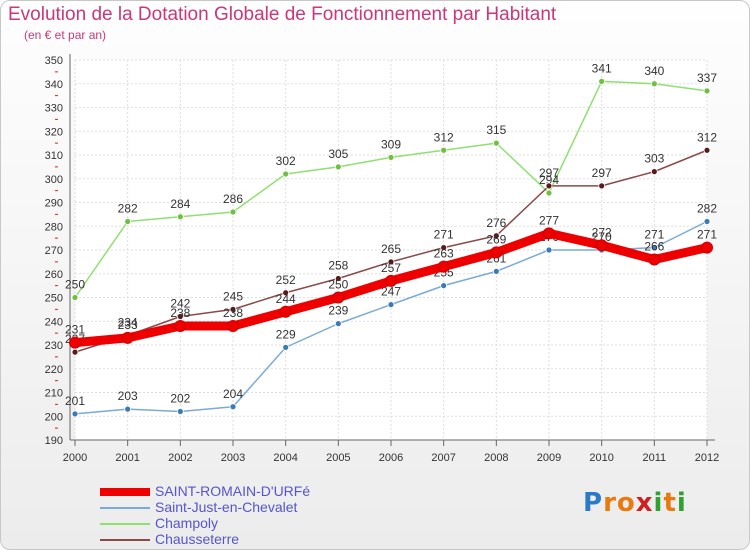  What do you see at coordinates (707, 78) in the screenshot?
I see `data-label: 337` at bounding box center [707, 78].